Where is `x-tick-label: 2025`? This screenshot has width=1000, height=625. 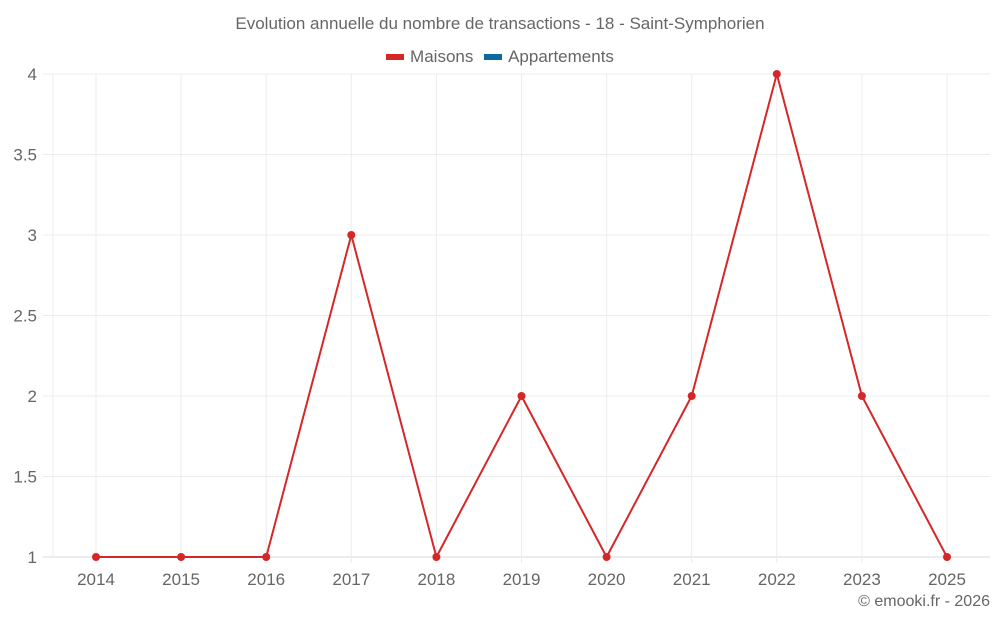 x-tick-label: 2025 is located at coordinates (947, 579).